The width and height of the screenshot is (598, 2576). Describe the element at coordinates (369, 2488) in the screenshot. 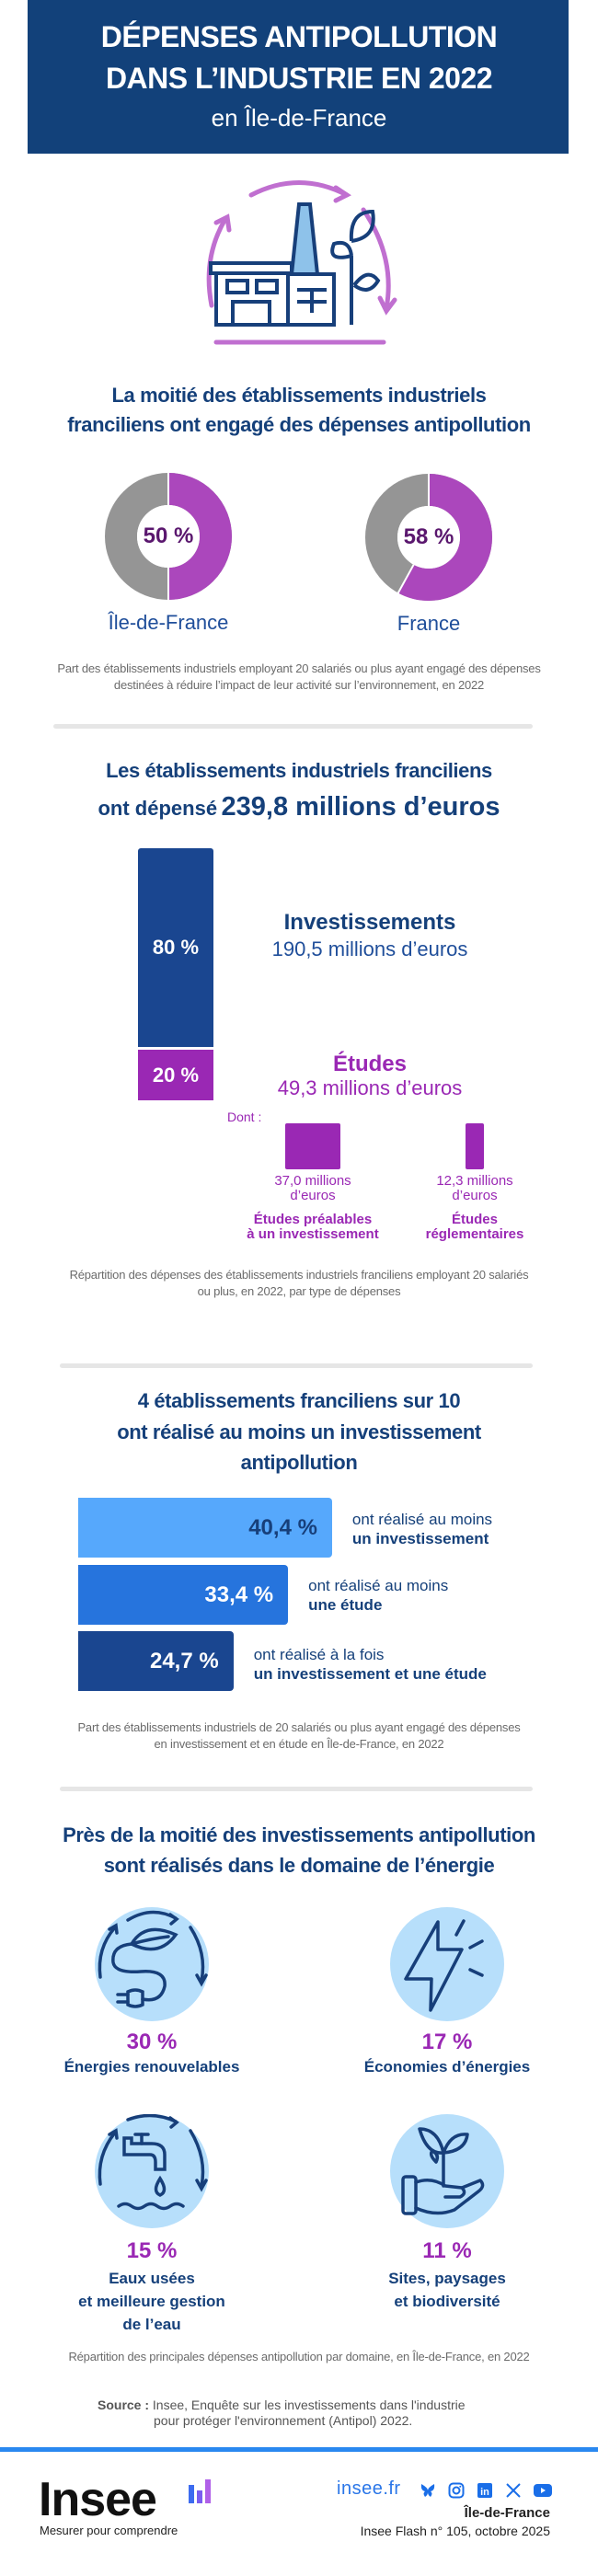

I see `insee-site-link: insee.fr` at that location.